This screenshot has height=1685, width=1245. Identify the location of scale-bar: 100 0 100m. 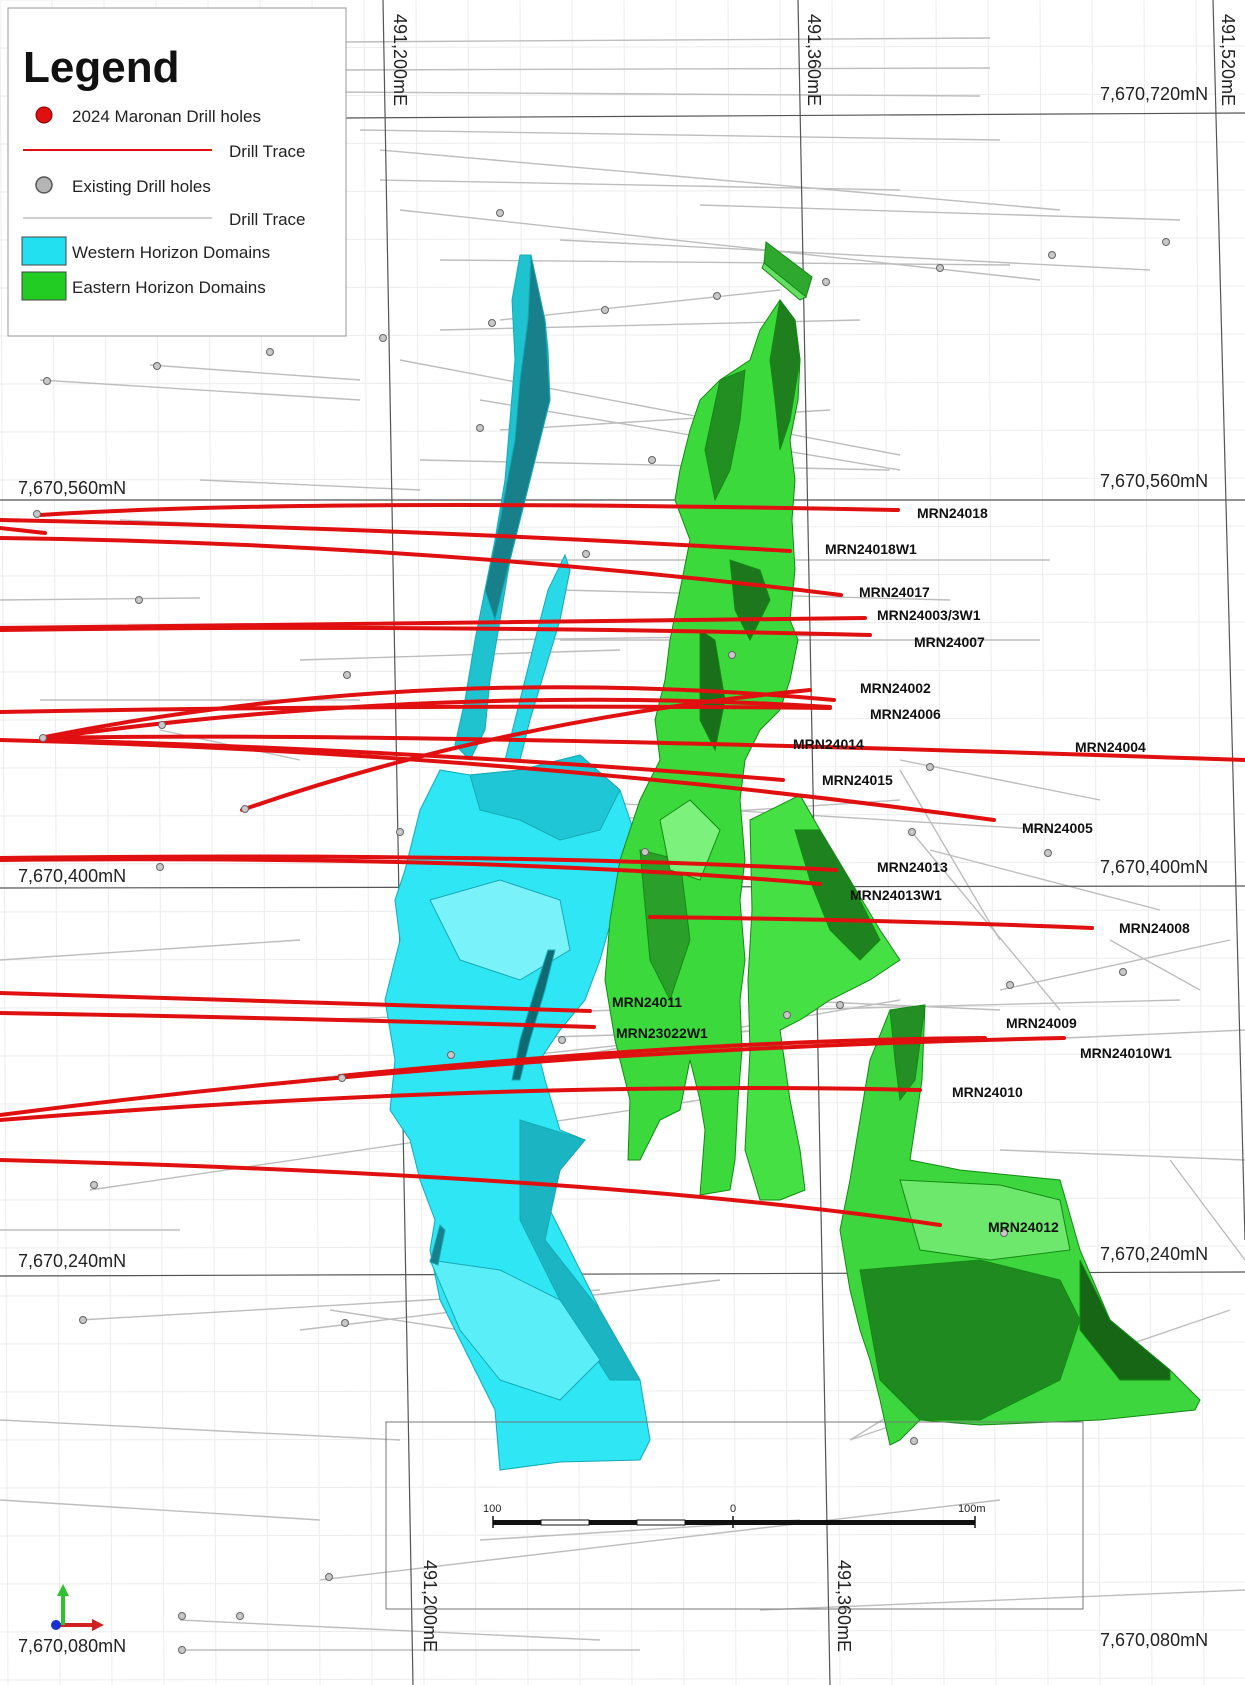
(734, 1515).